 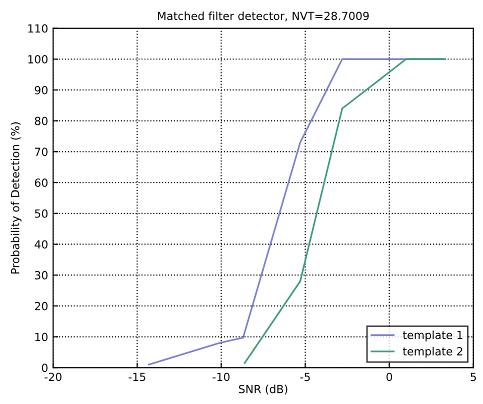 I want to click on x-tick-label: -20, so click(x=53, y=377).